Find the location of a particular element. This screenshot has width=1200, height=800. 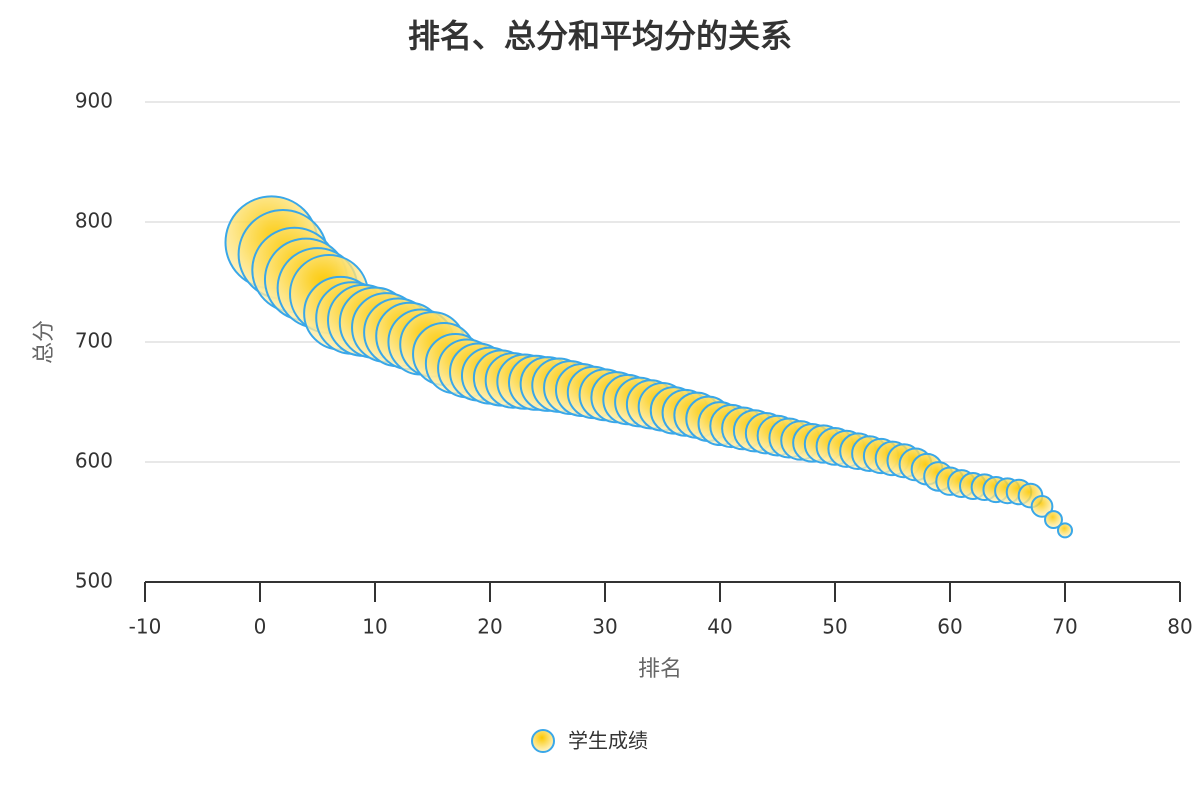

x-tick-label: 80 is located at coordinates (1179, 627).